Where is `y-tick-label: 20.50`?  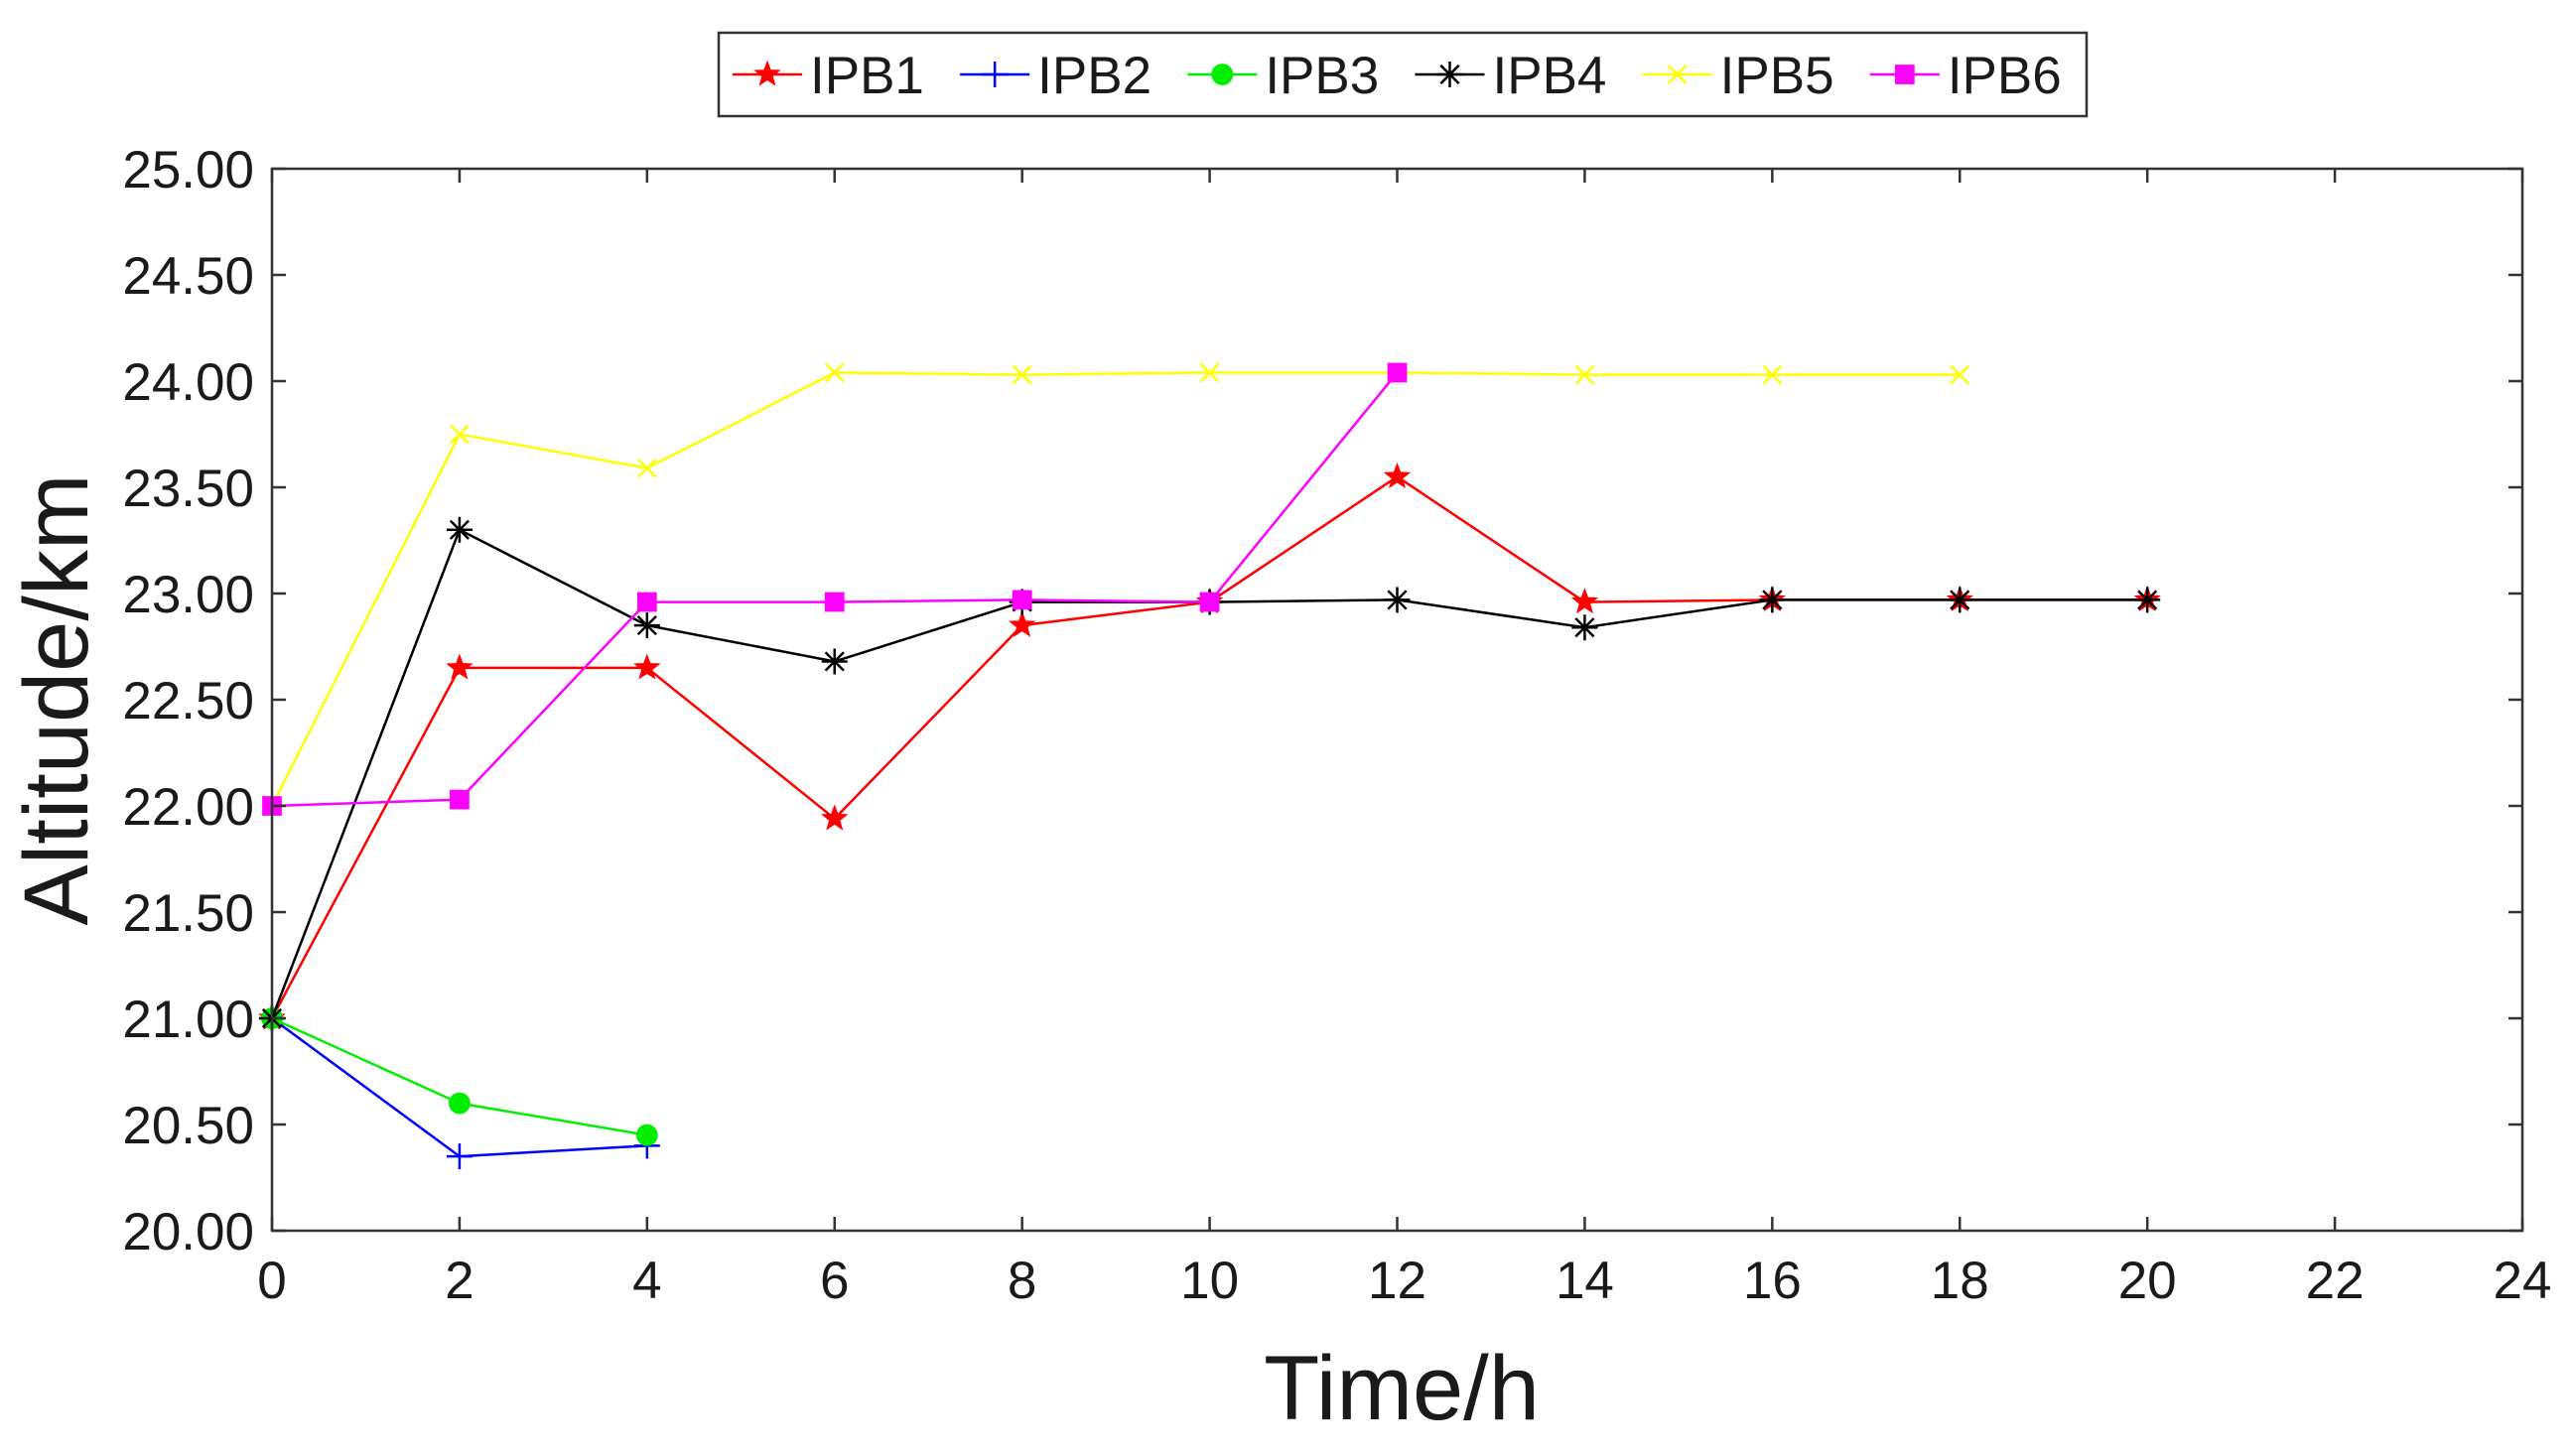 y-tick-label: 20.50 is located at coordinates (188, 1126).